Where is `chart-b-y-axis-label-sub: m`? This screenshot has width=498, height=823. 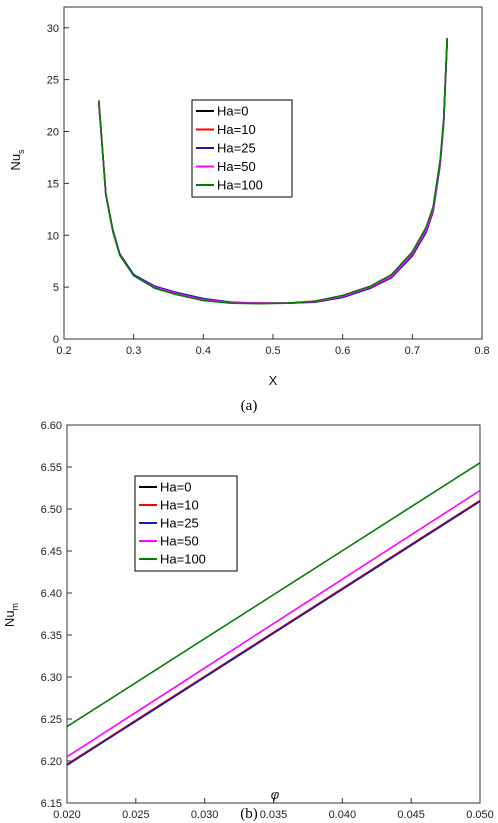 chart-b-y-axis-label-sub: m is located at coordinates (15, 607).